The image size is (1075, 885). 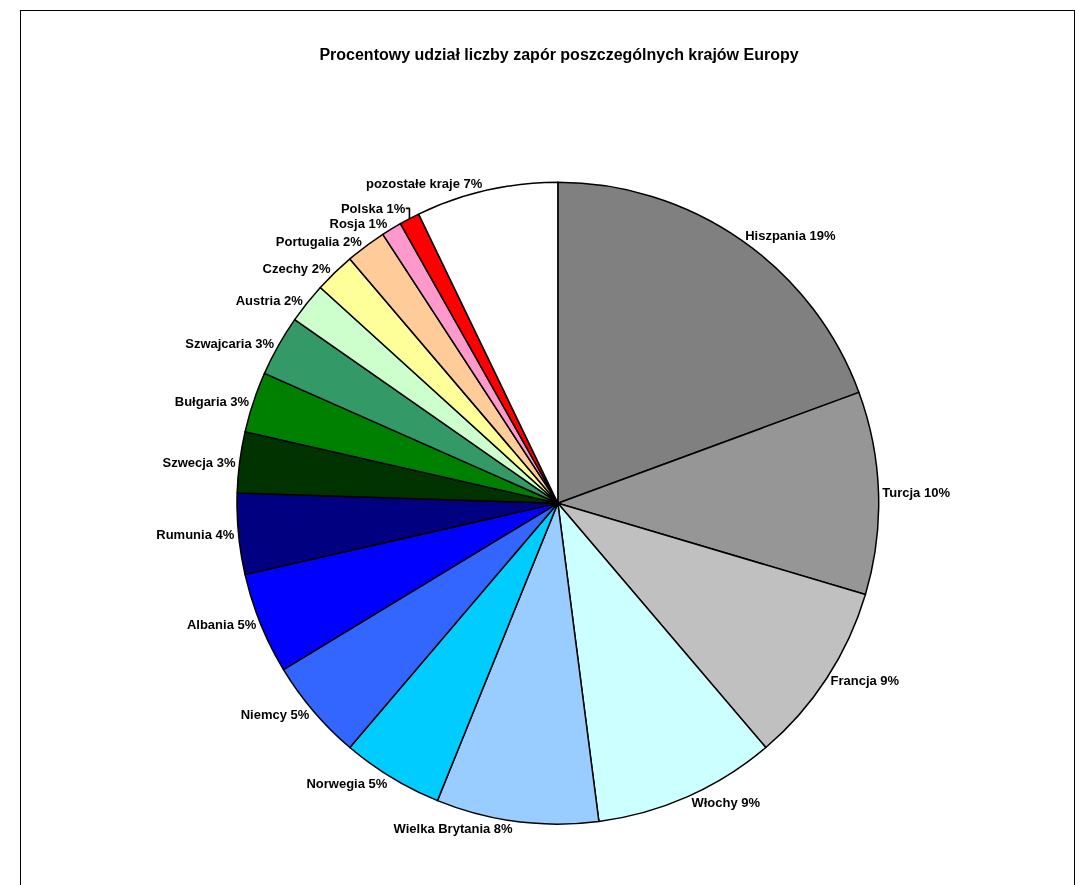 What do you see at coordinates (373, 208) in the screenshot?
I see `slice-label: Polska 1%` at bounding box center [373, 208].